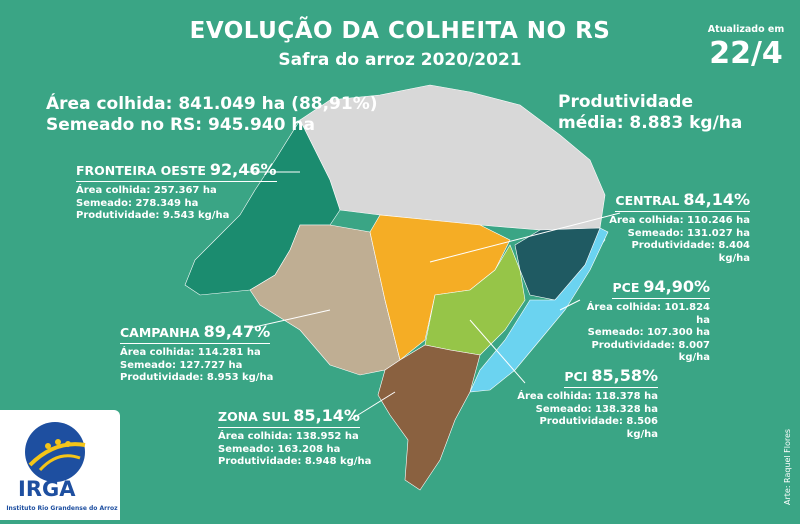 Image resolution: width=800 pixels, height=524 pixels. Describe the element at coordinates (141, 170) in the screenshot. I see `region-name: FRONTEIRA OESTE` at that location.